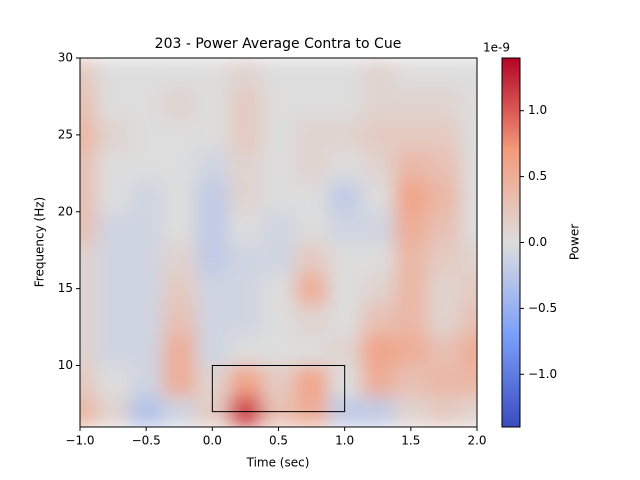 This screenshot has width=640, height=480. Describe the element at coordinates (40, 242) in the screenshot. I see `y-axis-label: Frequency (Hz)` at that location.